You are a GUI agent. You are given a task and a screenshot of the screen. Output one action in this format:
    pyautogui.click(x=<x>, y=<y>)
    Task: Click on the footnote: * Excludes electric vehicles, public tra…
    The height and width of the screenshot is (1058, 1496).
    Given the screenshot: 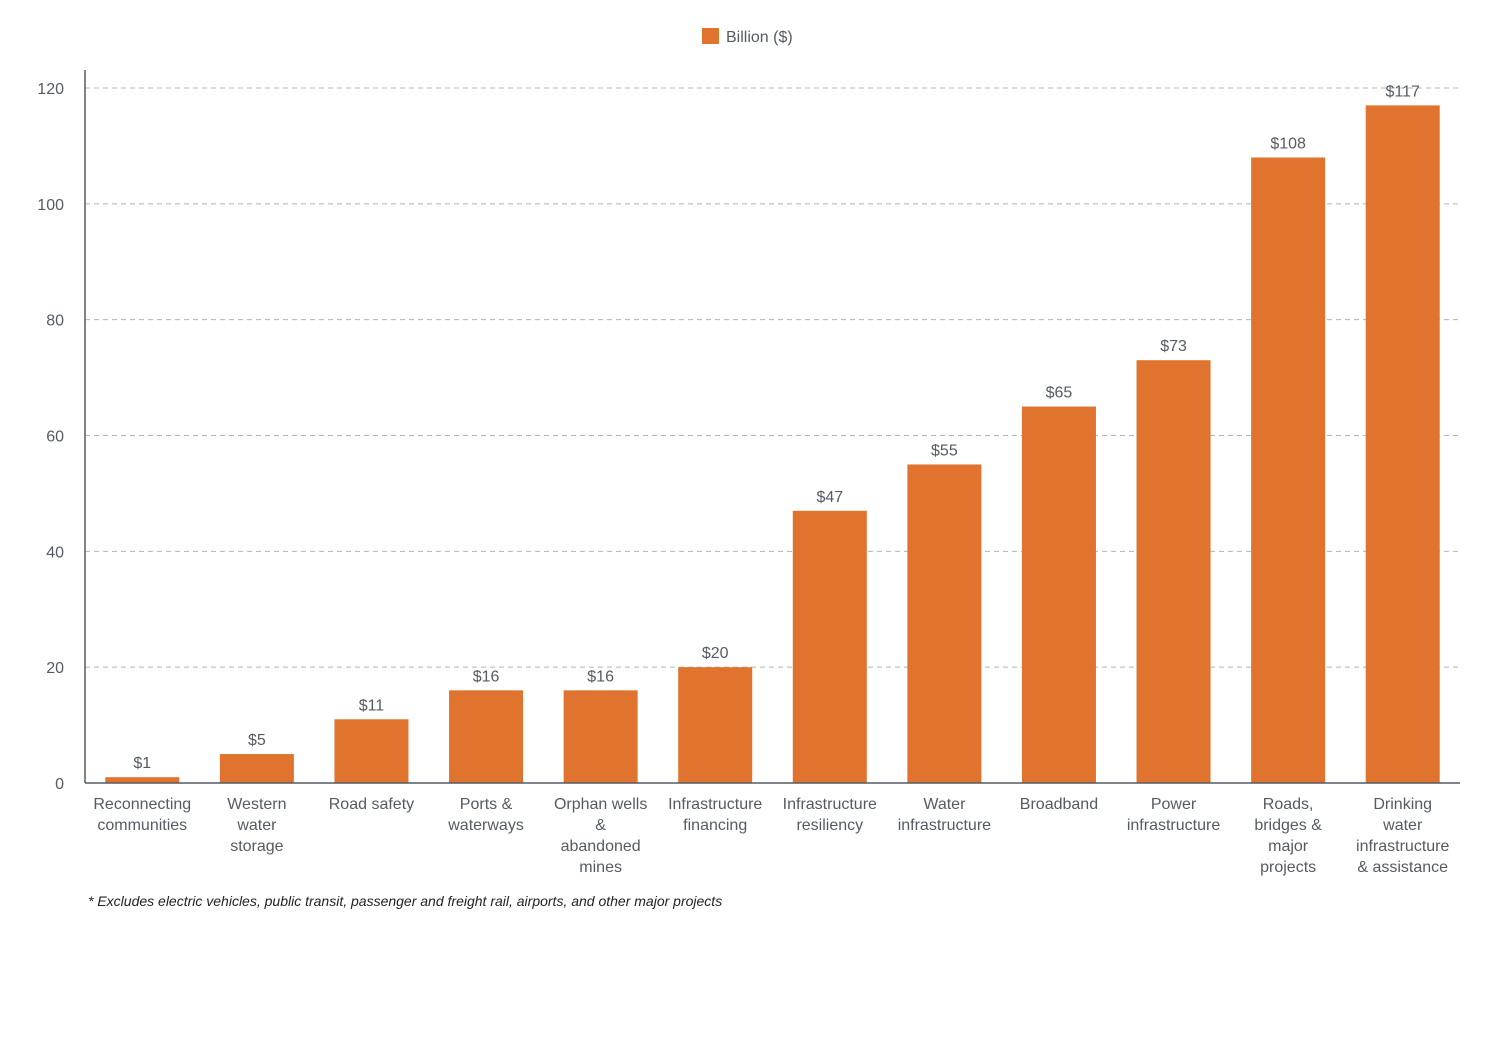 What is the action you would take?
    pyautogui.click(x=405, y=901)
    